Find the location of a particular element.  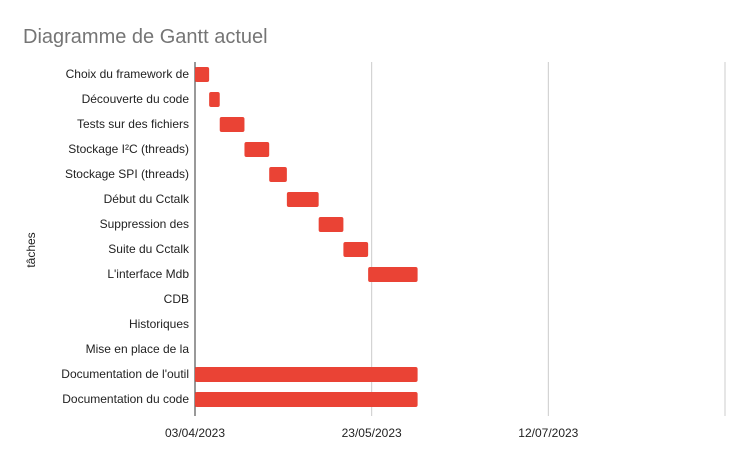

x-tick-labels: 03/04/2023 23/05/2023 12/07/2023 is located at coordinates (372, 433).